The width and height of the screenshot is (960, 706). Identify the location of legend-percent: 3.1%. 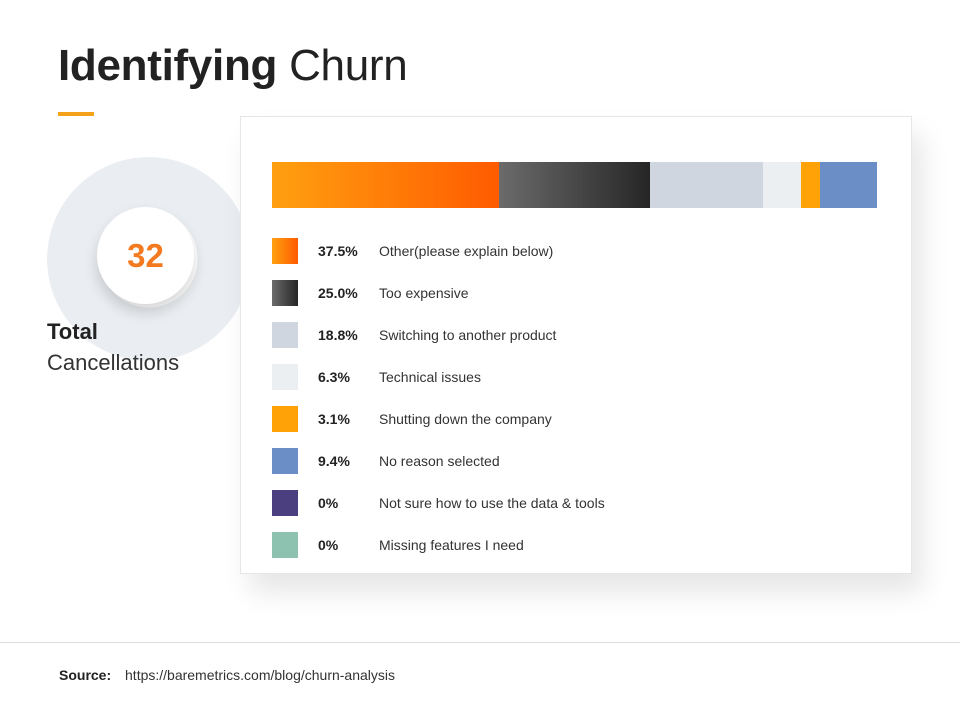
(334, 419).